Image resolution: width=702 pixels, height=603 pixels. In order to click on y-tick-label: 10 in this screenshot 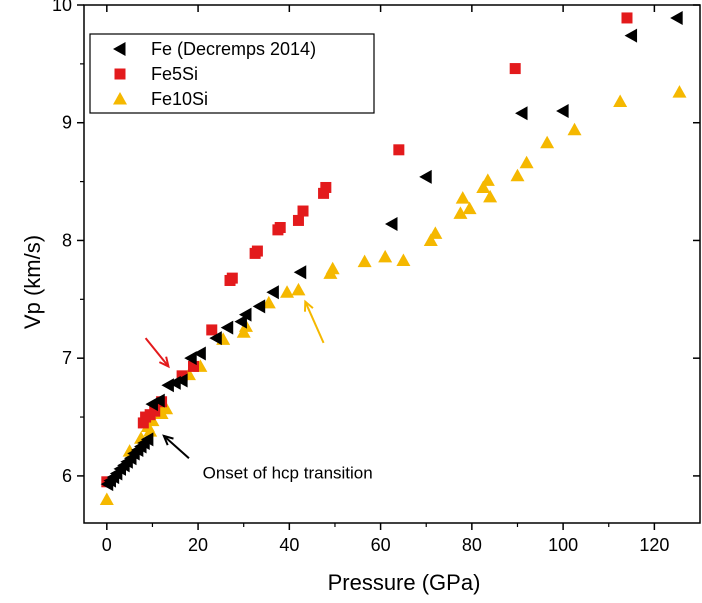, I will do `click(62, 7)`.